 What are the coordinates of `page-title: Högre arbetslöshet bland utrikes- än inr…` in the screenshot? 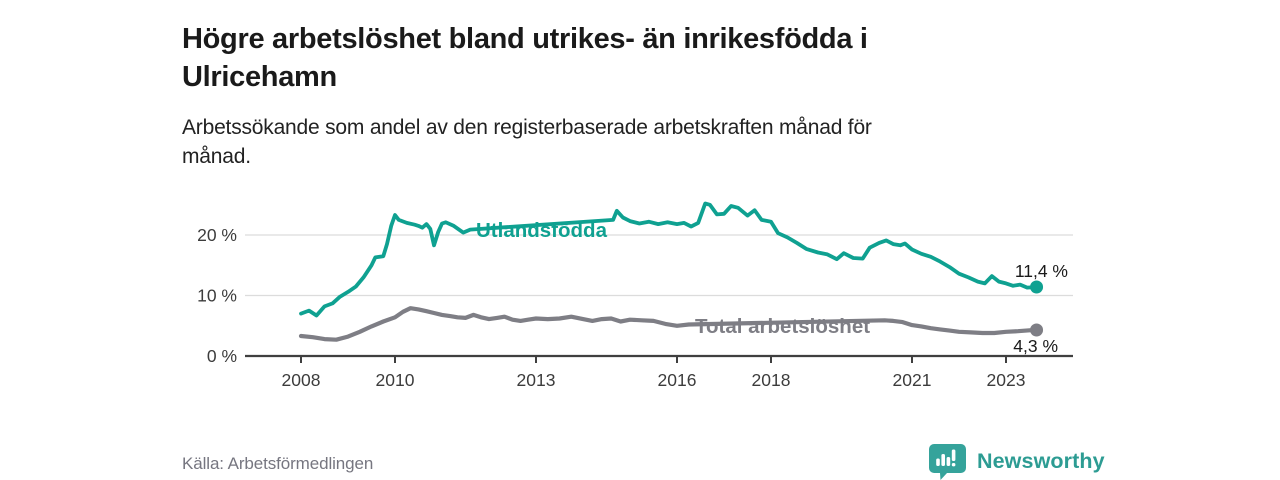 It's located at (525, 58).